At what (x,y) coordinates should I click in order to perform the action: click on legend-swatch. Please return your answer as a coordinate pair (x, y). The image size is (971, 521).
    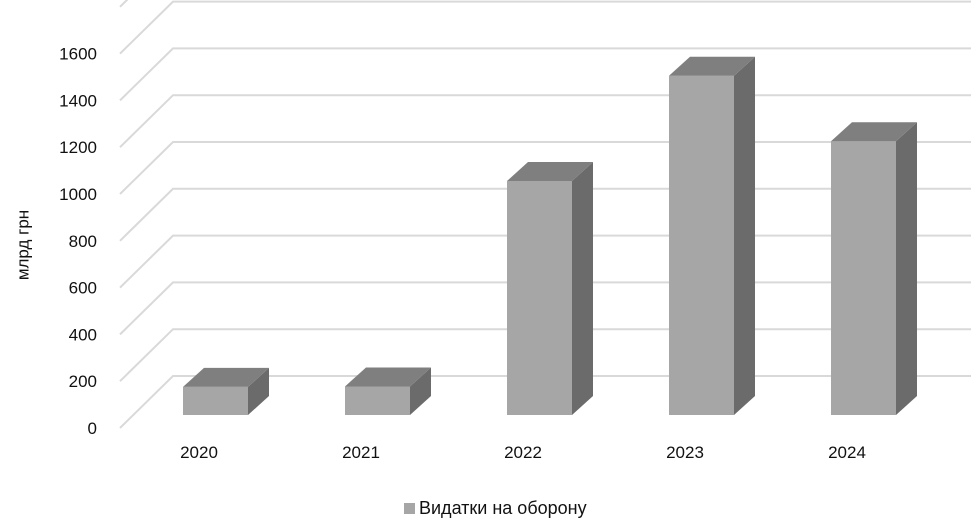
    Looking at the image, I should click on (409, 508).